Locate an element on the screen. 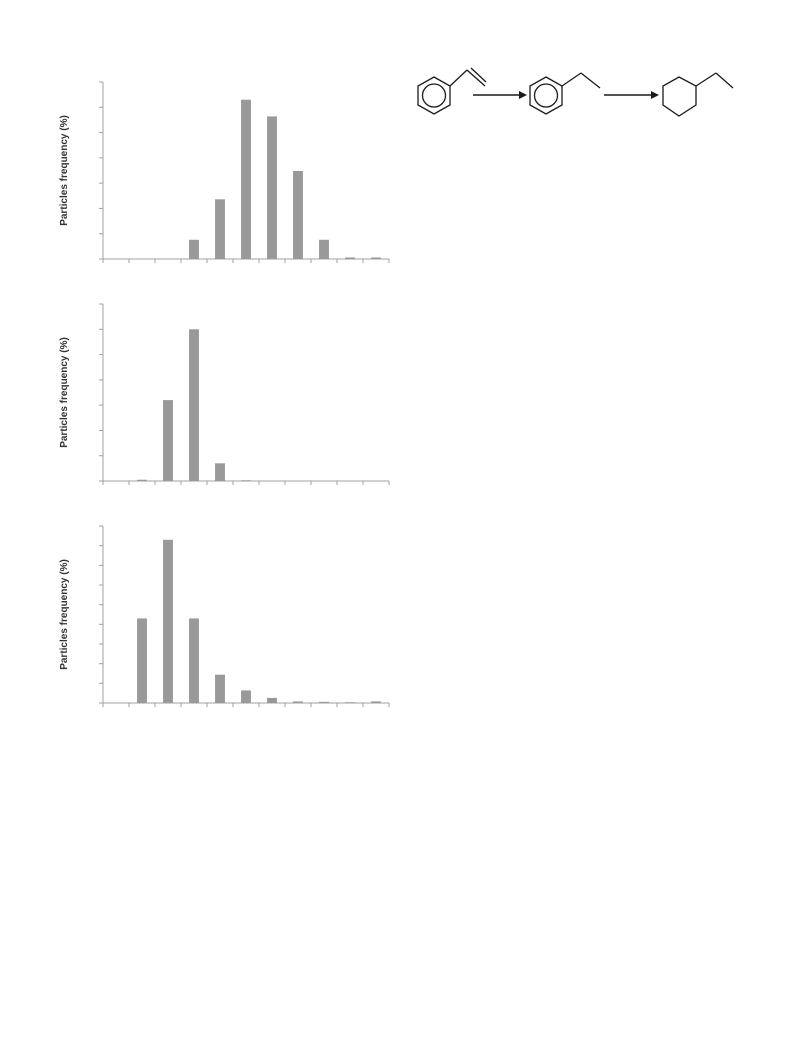  styrene-icon is located at coordinates (452, 91).